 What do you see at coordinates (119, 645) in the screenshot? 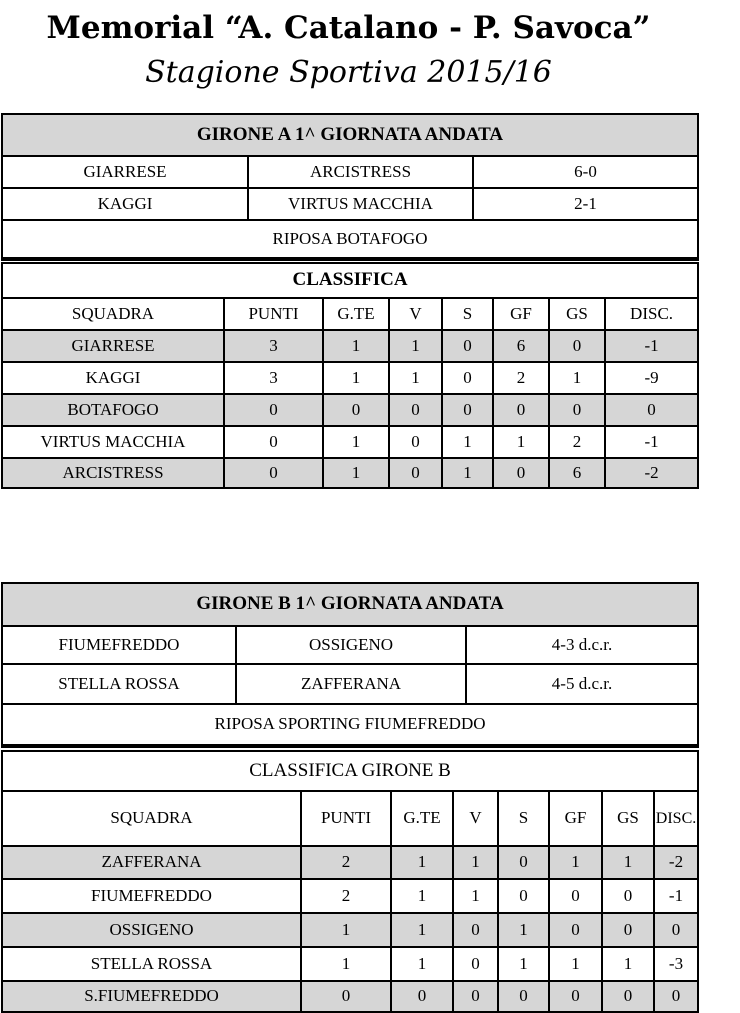
I see `home-team: FIUMEFREDDO` at bounding box center [119, 645].